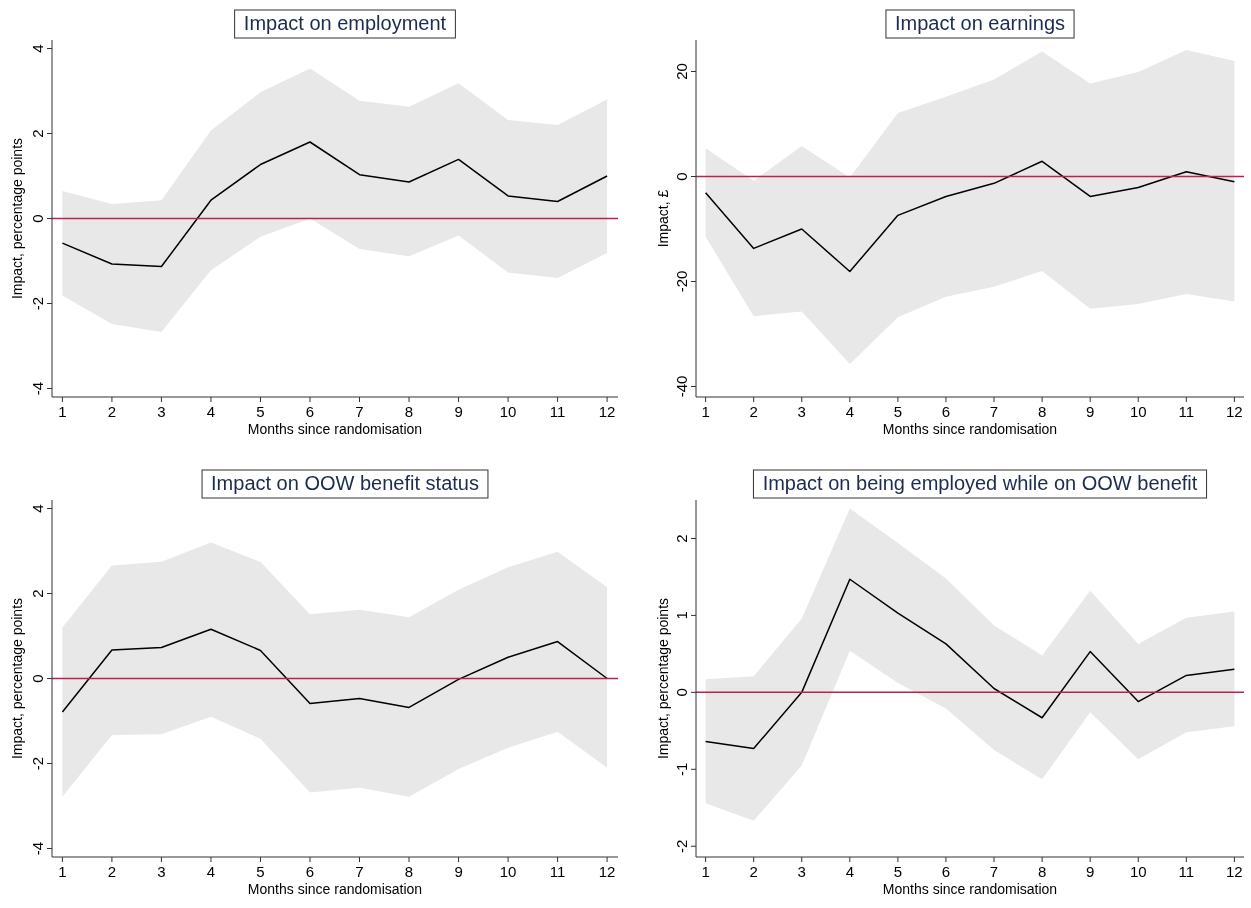 This screenshot has height=908, width=1251. What do you see at coordinates (345, 23) in the screenshot?
I see `chart-title: Impact on employment` at bounding box center [345, 23].